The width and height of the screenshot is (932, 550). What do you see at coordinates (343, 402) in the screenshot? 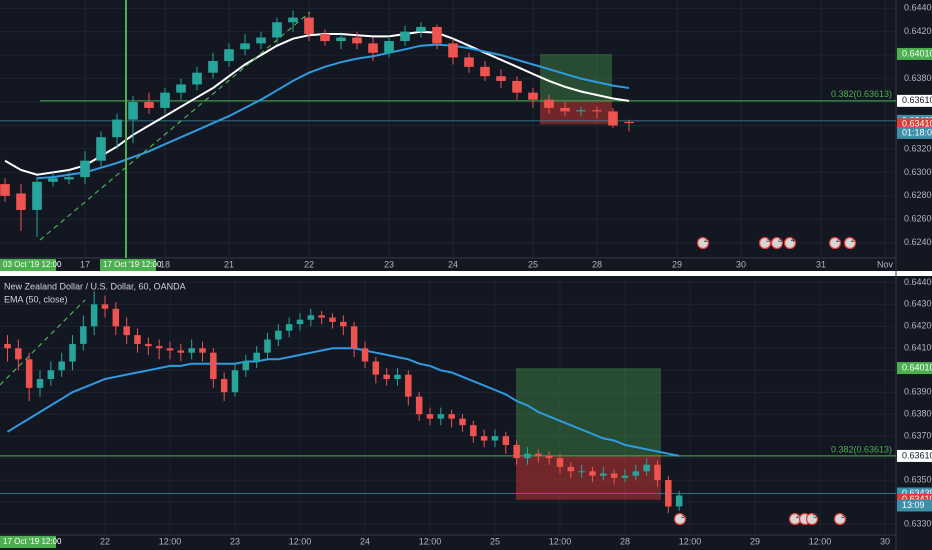
I see `moving-average` at bounding box center [343, 402].